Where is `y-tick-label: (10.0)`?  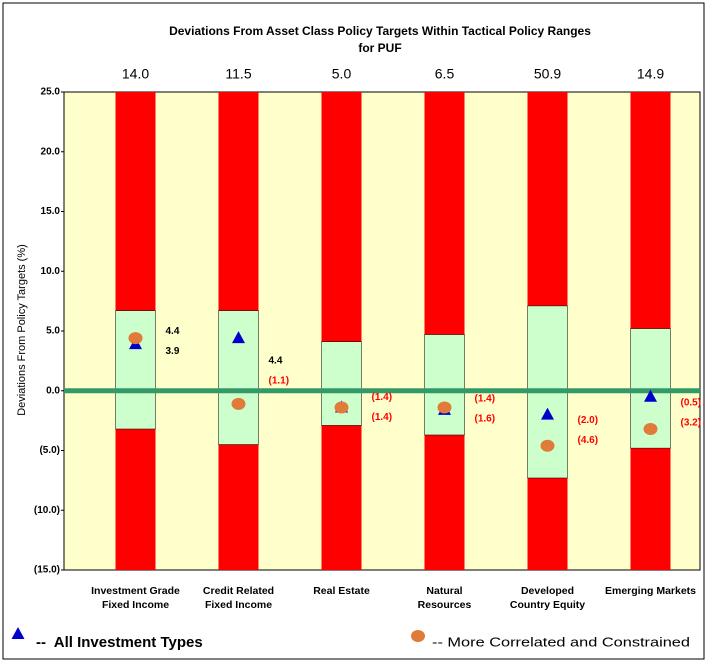 y-tick-label: (10.0) is located at coordinates (47, 510).